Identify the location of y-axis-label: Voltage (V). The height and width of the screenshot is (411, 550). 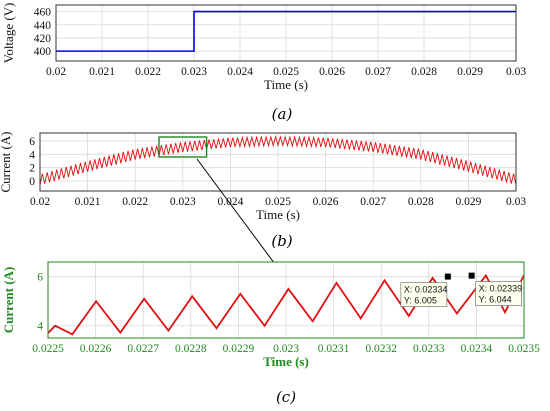
(8, 33).